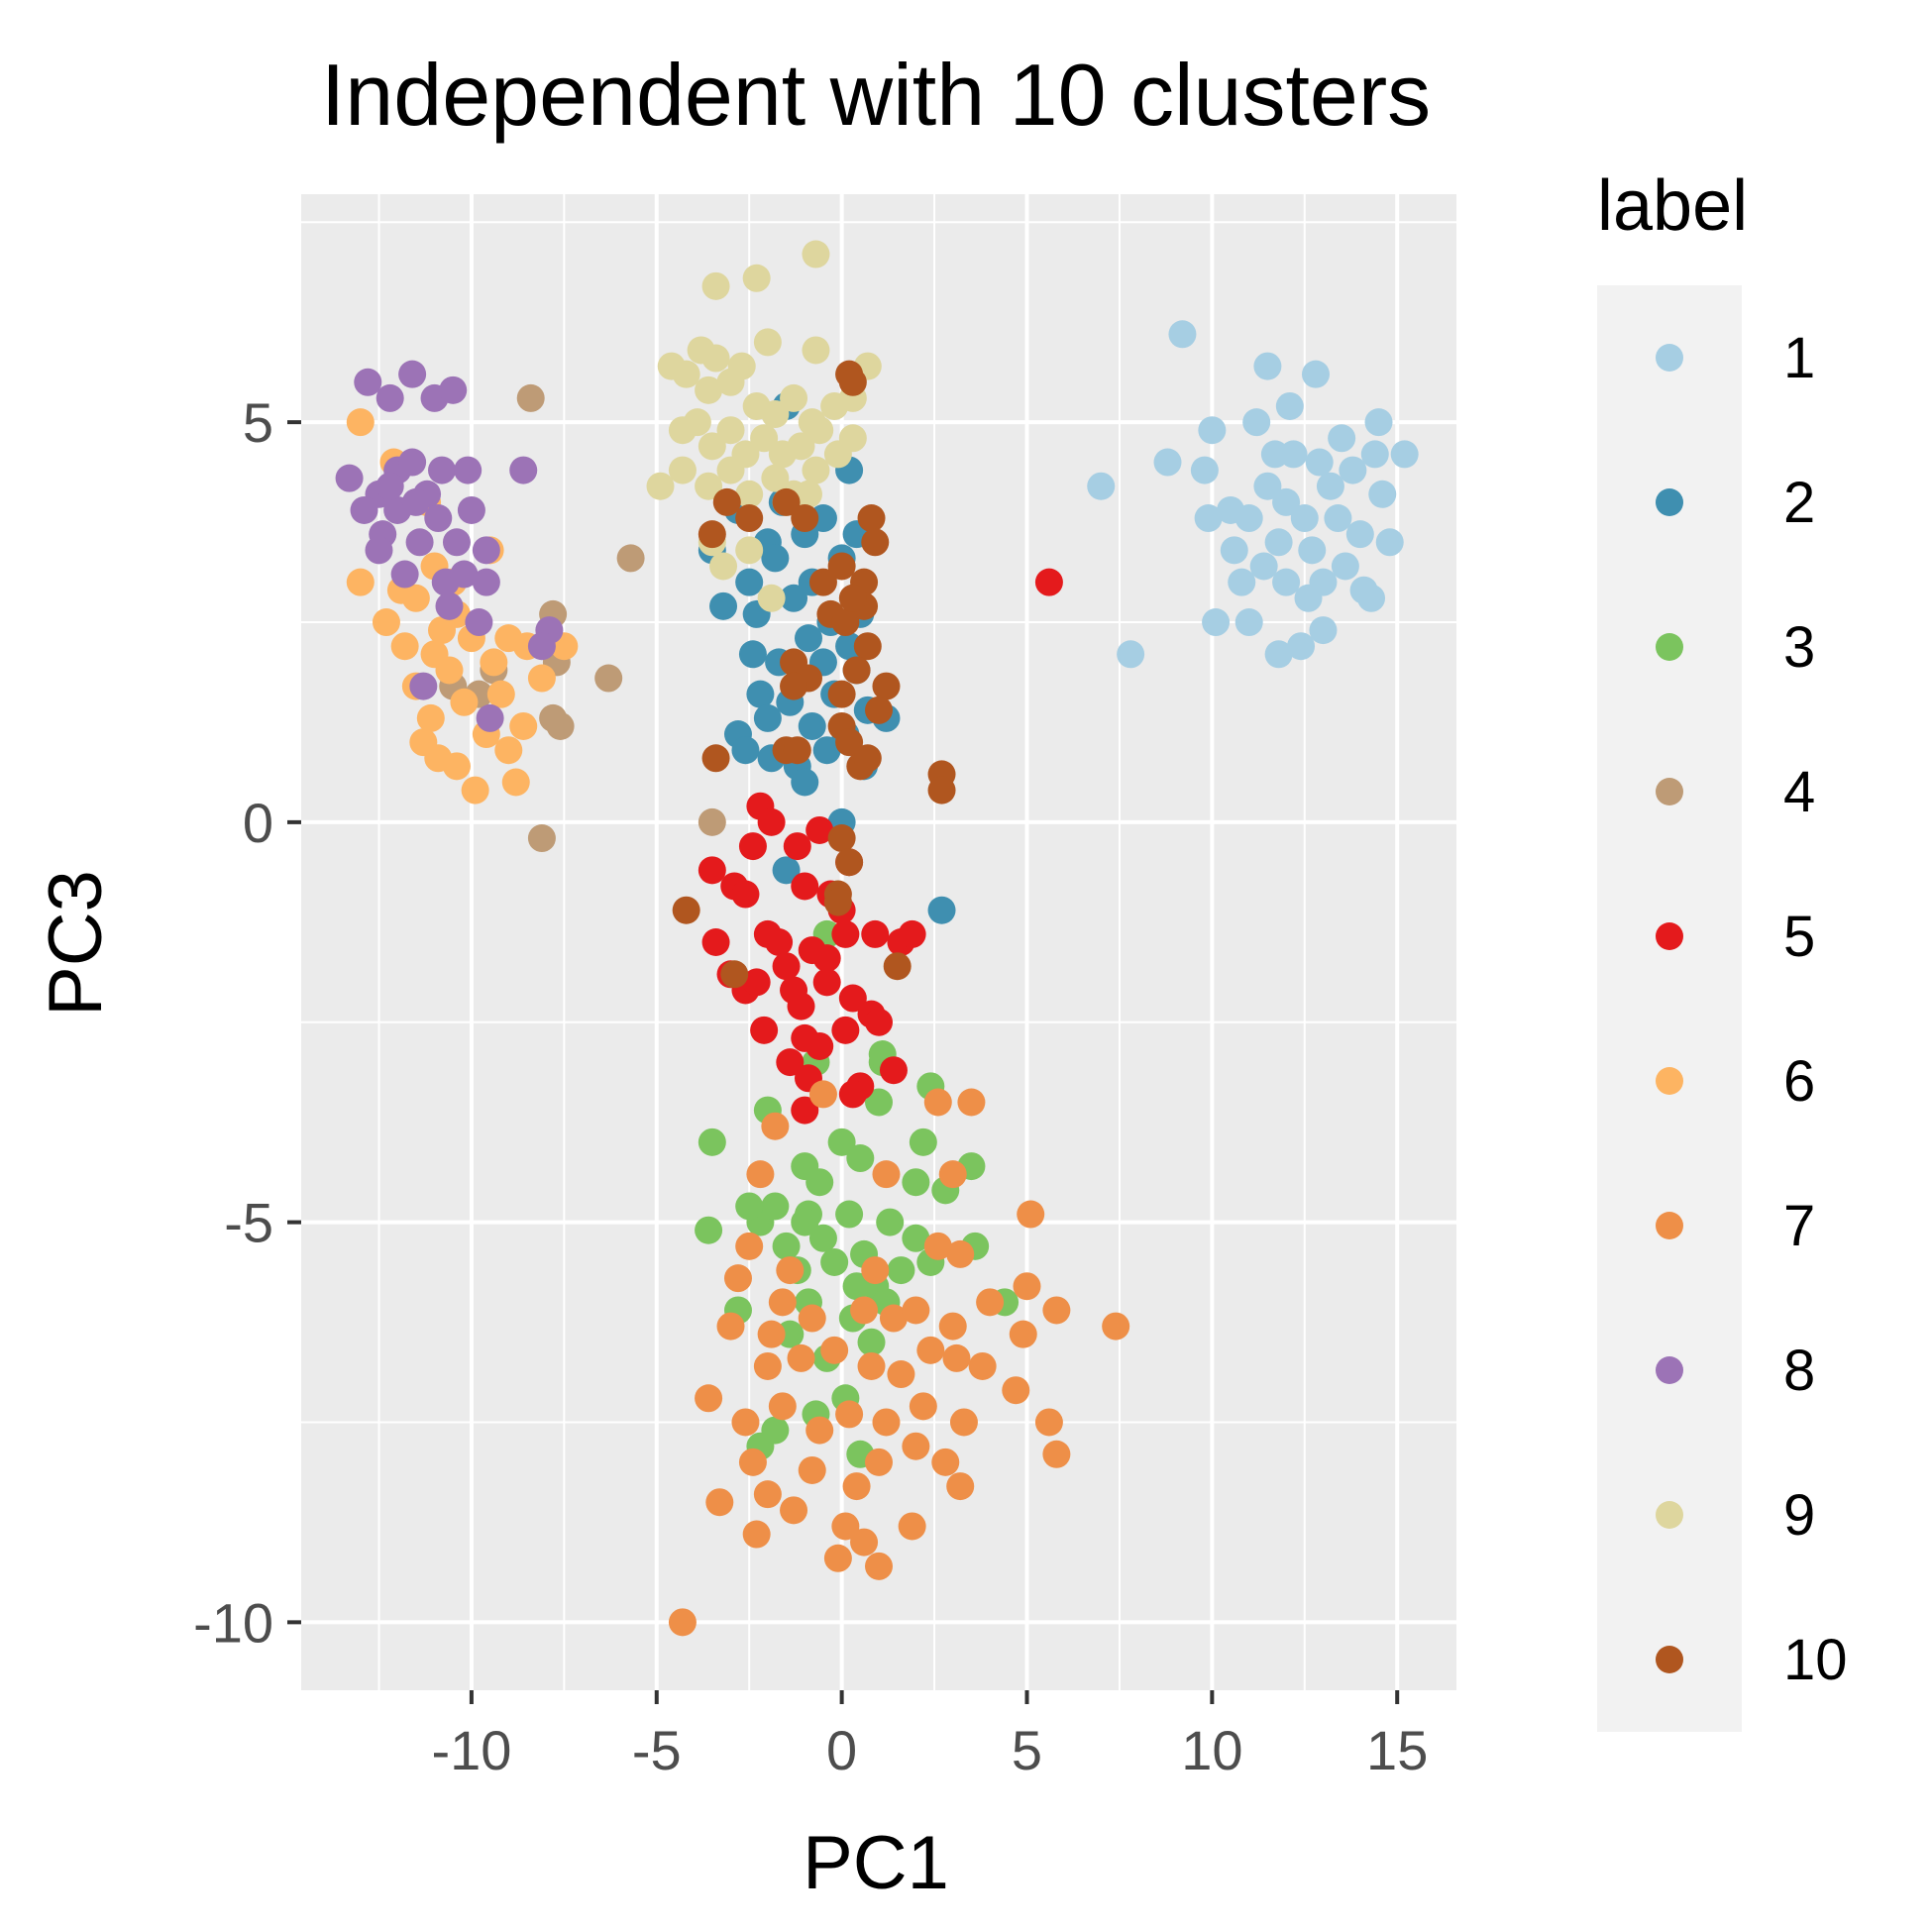 This screenshot has width=1932, height=1932. What do you see at coordinates (1799, 1081) in the screenshot?
I see `legend-label-6: 6` at bounding box center [1799, 1081].